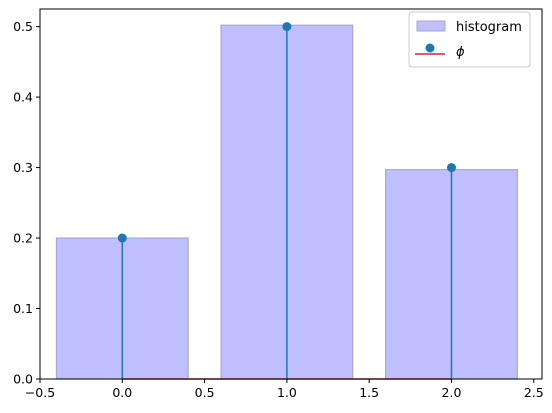 The width and height of the screenshot is (552, 413). Describe the element at coordinates (40, 392) in the screenshot. I see `x-tick-label-0: −0.5` at that location.